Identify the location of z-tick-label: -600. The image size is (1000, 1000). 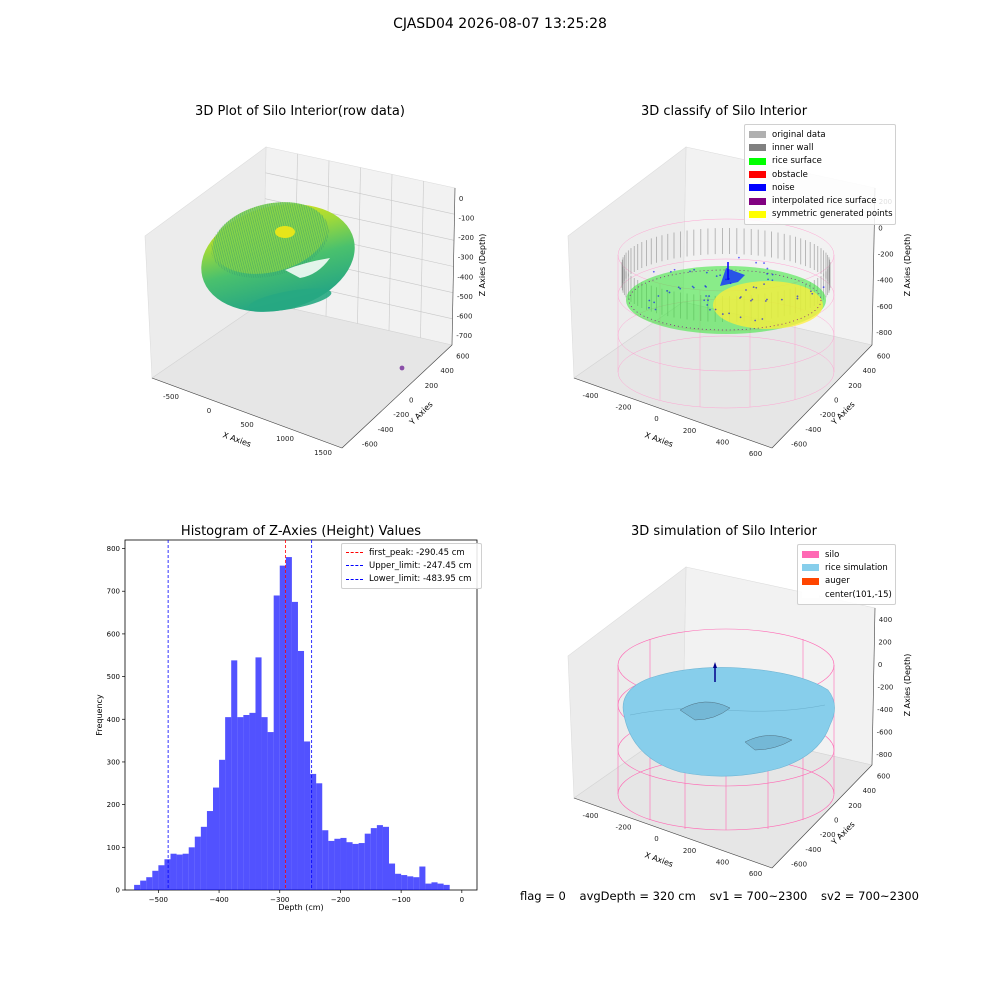
(885, 307).